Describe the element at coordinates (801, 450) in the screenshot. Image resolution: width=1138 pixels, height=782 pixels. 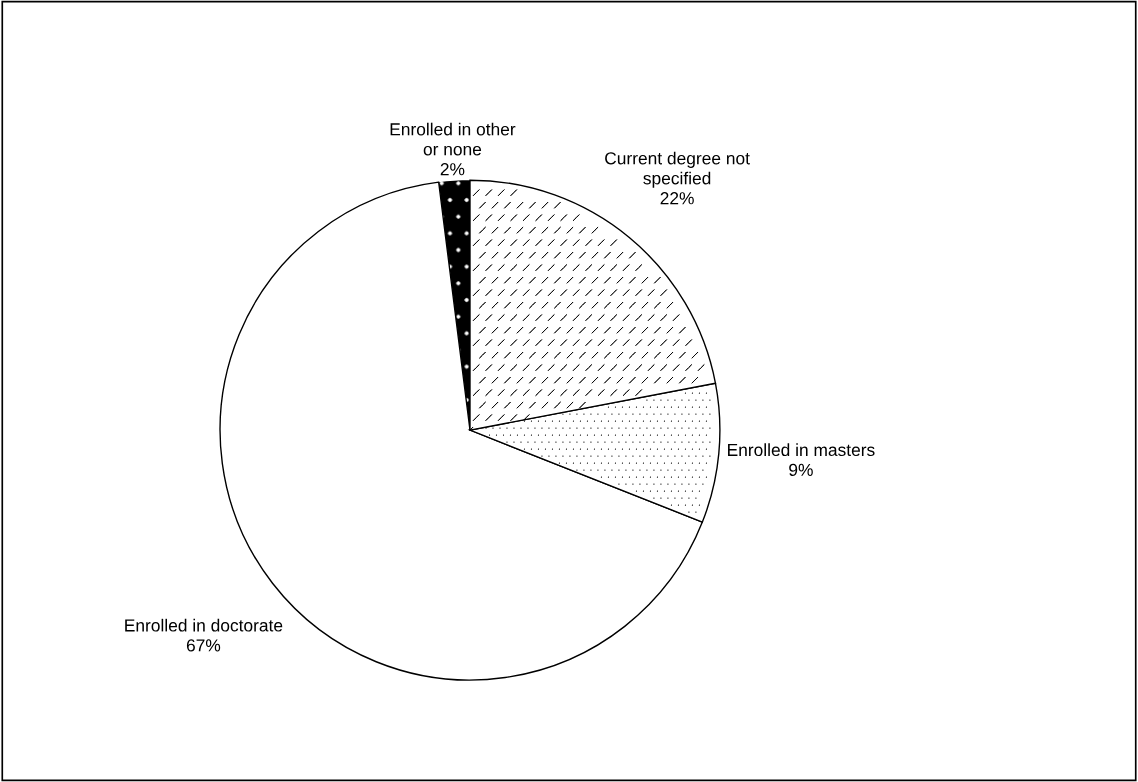
I see `legend-label: Enrolled in masters` at that location.